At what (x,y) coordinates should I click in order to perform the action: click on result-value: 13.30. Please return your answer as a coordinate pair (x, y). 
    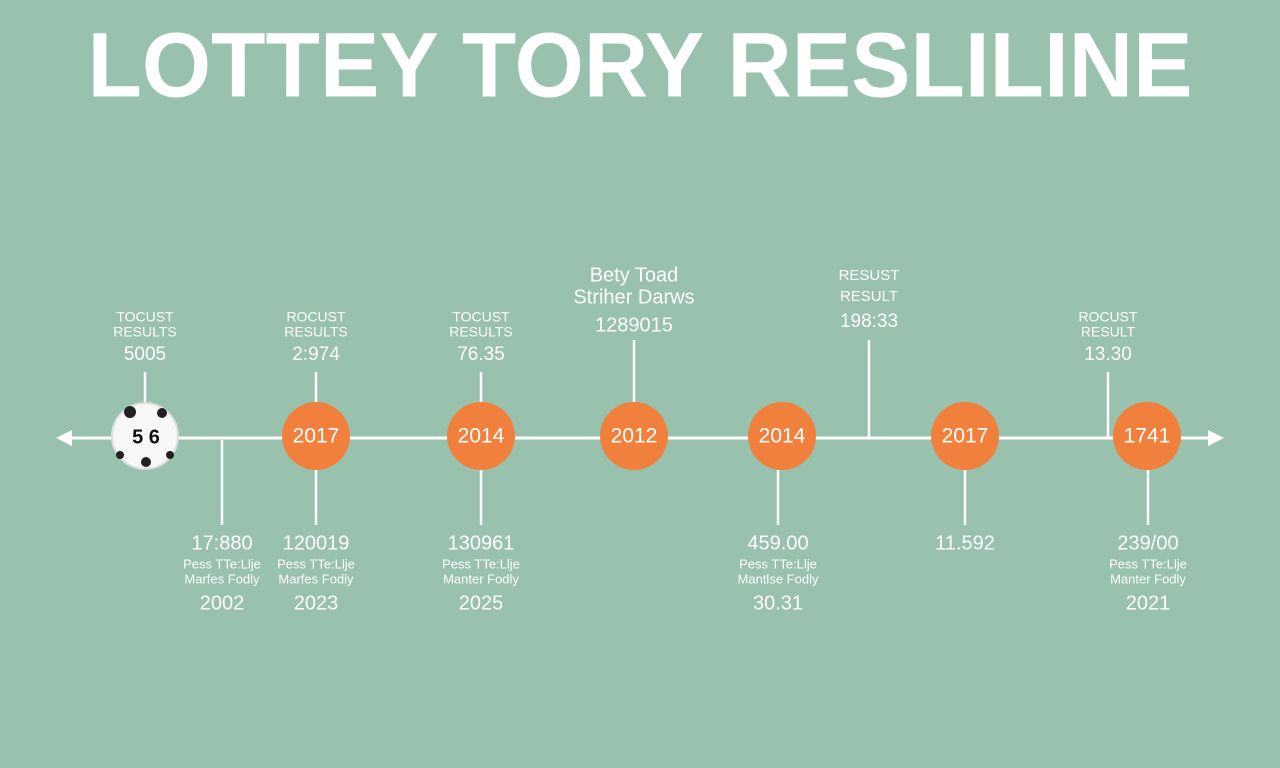
    Looking at the image, I should click on (1108, 354).